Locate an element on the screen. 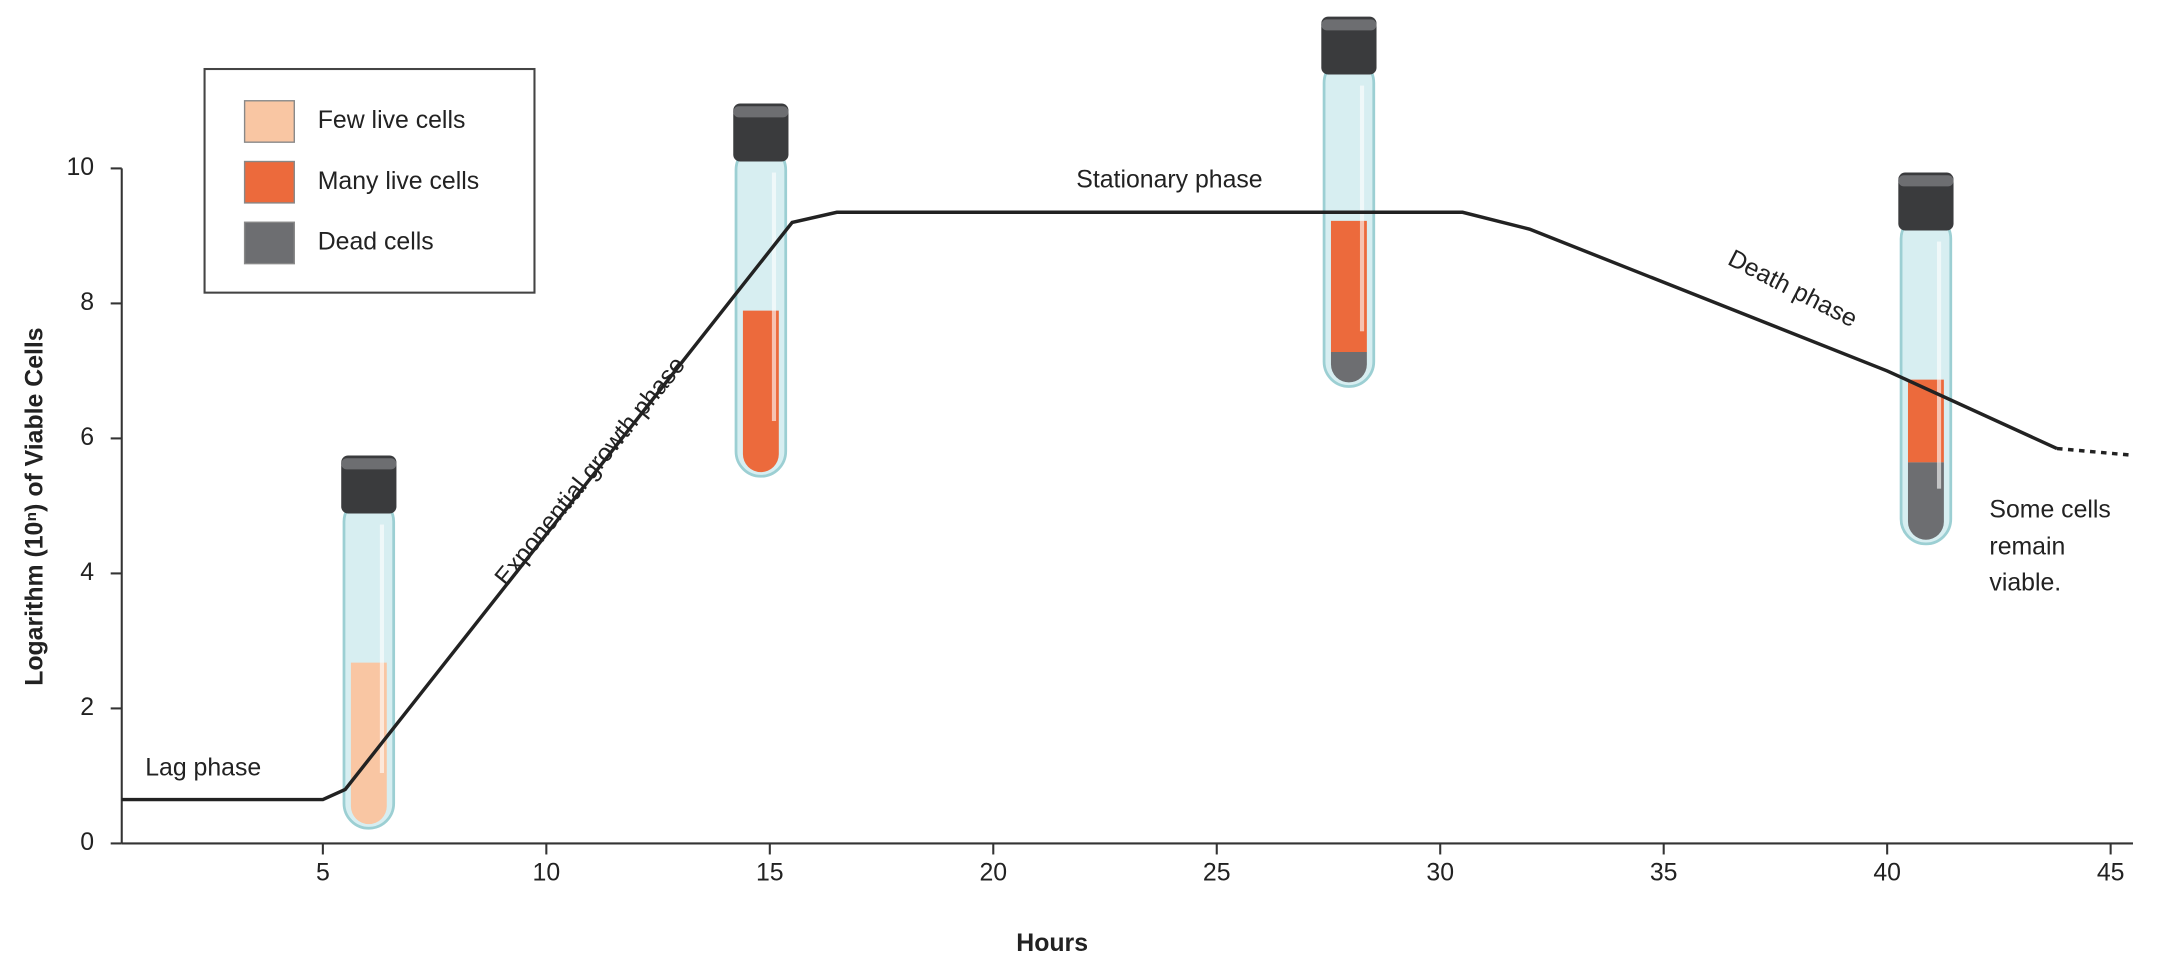  y-tick-label: 4 is located at coordinates (87, 572).